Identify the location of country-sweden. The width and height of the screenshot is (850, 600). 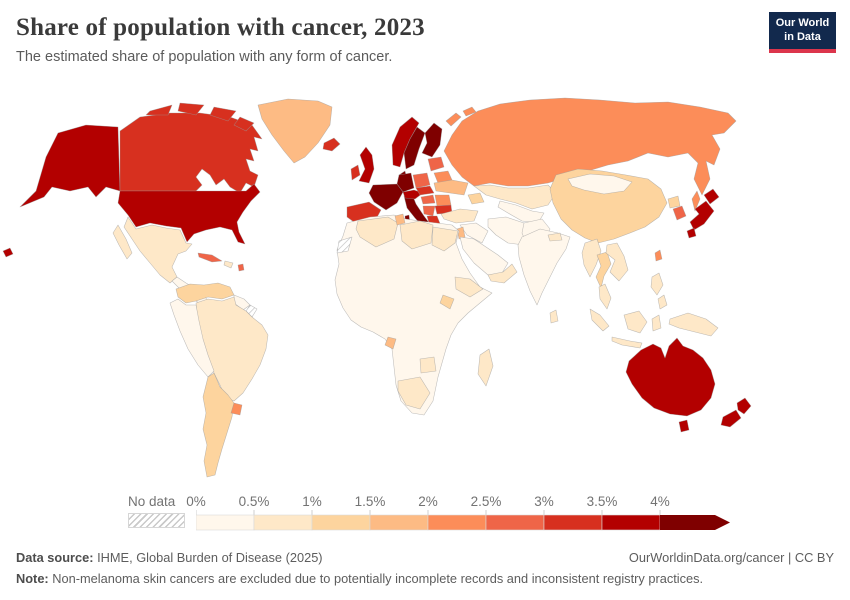
(414, 148).